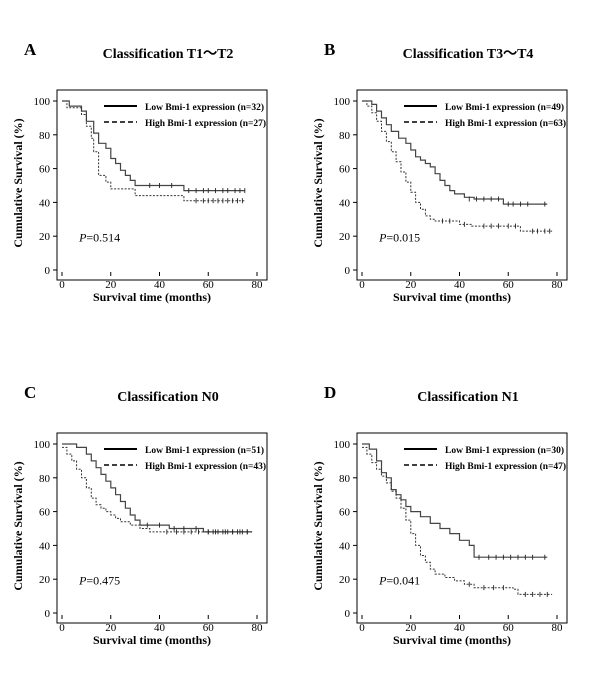 This screenshot has height=700, width=600. I want to click on legend-label-low: Low Bmi-1 expression (n=51), so click(204, 450).